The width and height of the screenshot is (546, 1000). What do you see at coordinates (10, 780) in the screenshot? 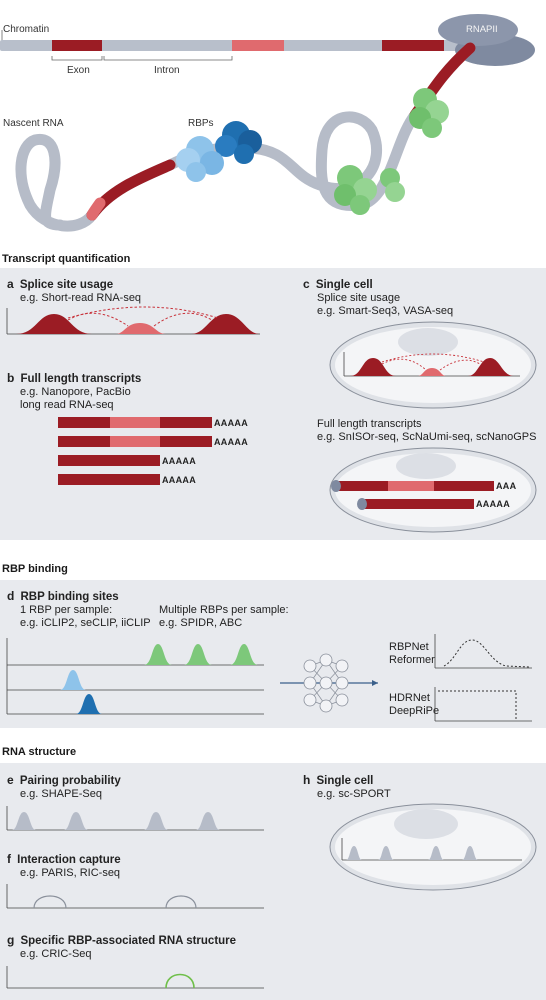
I see `panel-e-letter: e` at bounding box center [10, 780].